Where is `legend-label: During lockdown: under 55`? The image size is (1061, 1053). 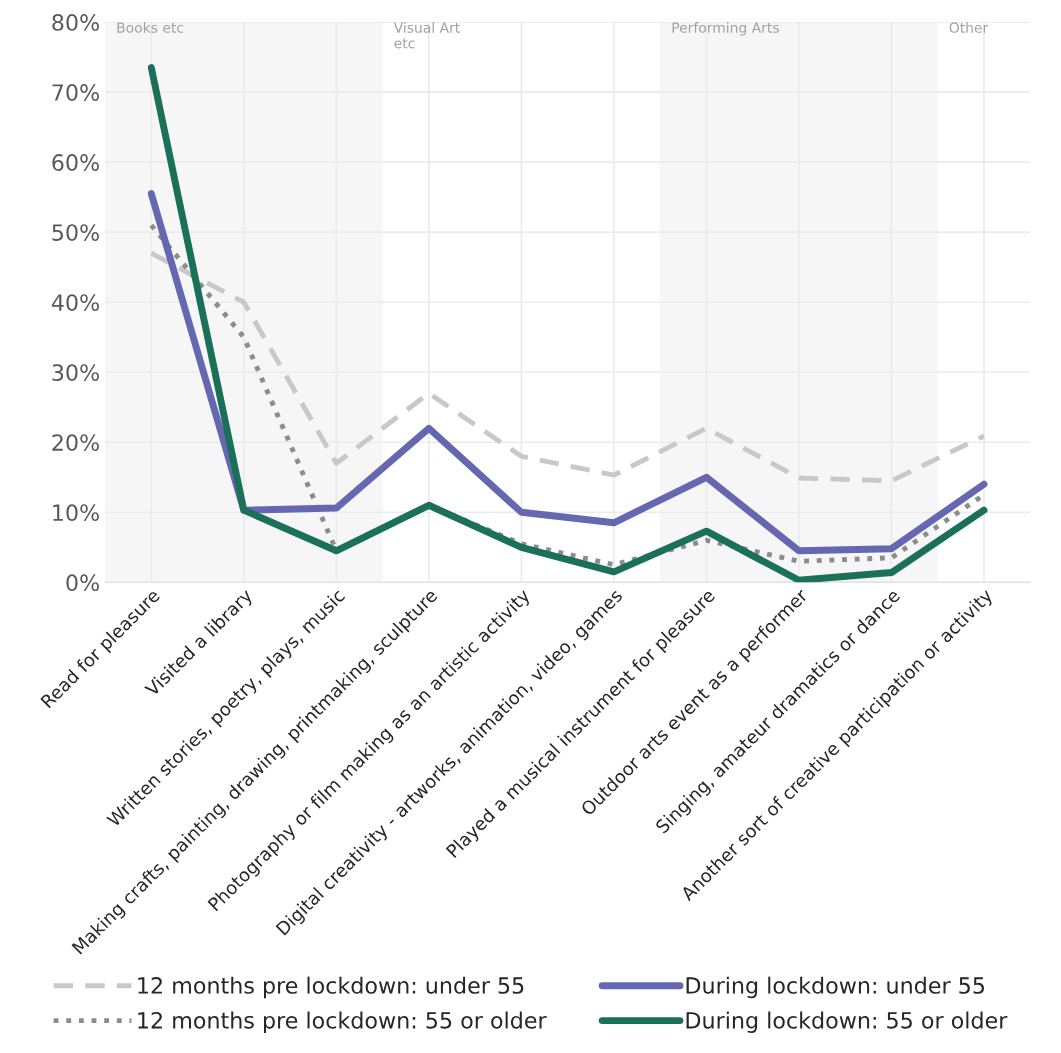
legend-label: During lockdown: under 55 is located at coordinates (835, 987).